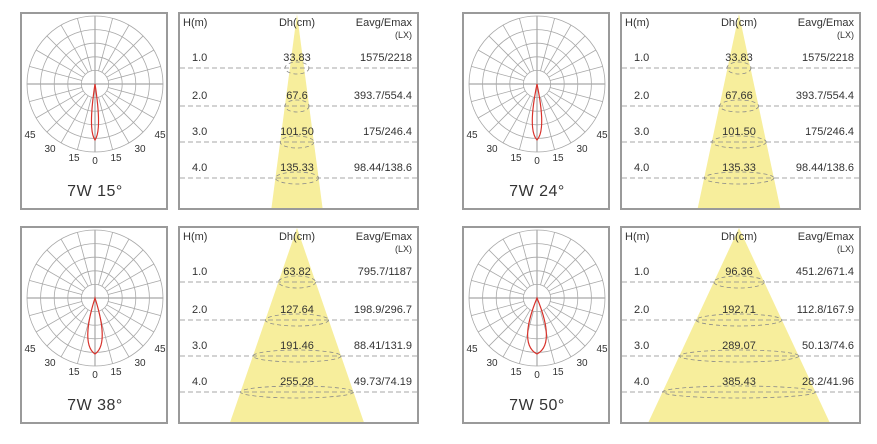 This screenshot has height=444, width=877. I want to click on diameter-value: 191.46, so click(297, 346).